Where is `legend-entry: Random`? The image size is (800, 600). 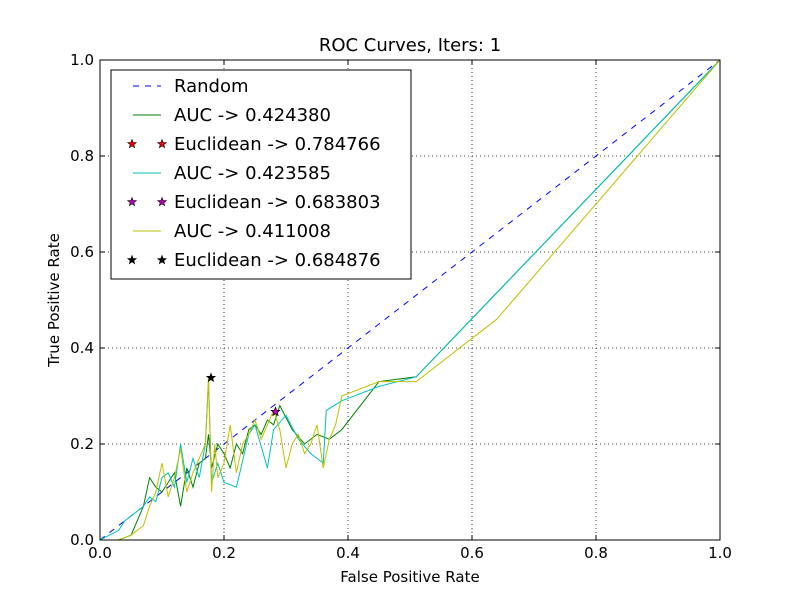 legend-entry: Random is located at coordinates (191, 86).